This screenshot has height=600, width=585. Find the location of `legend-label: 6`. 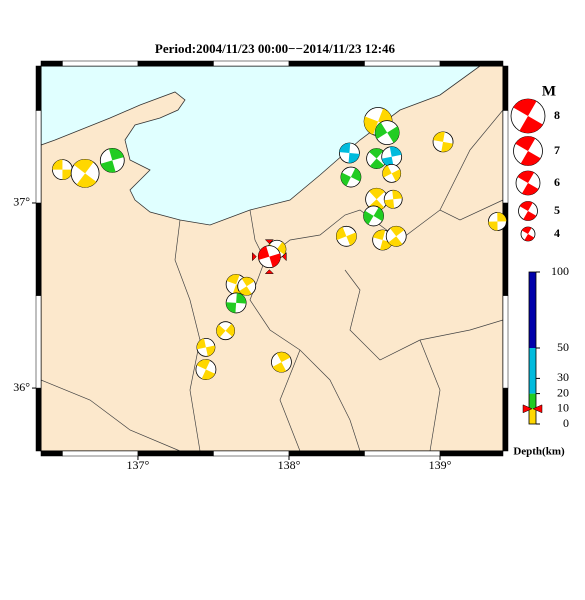

legend-label: 6 is located at coordinates (557, 182).